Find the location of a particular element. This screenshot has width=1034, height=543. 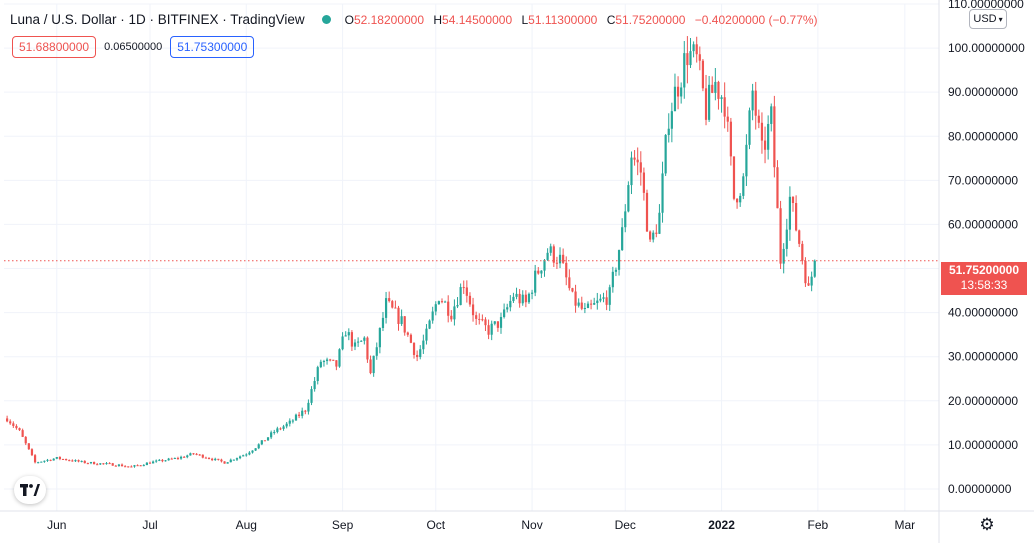

buy-price-button: 51.75300000 is located at coordinates (212, 47).